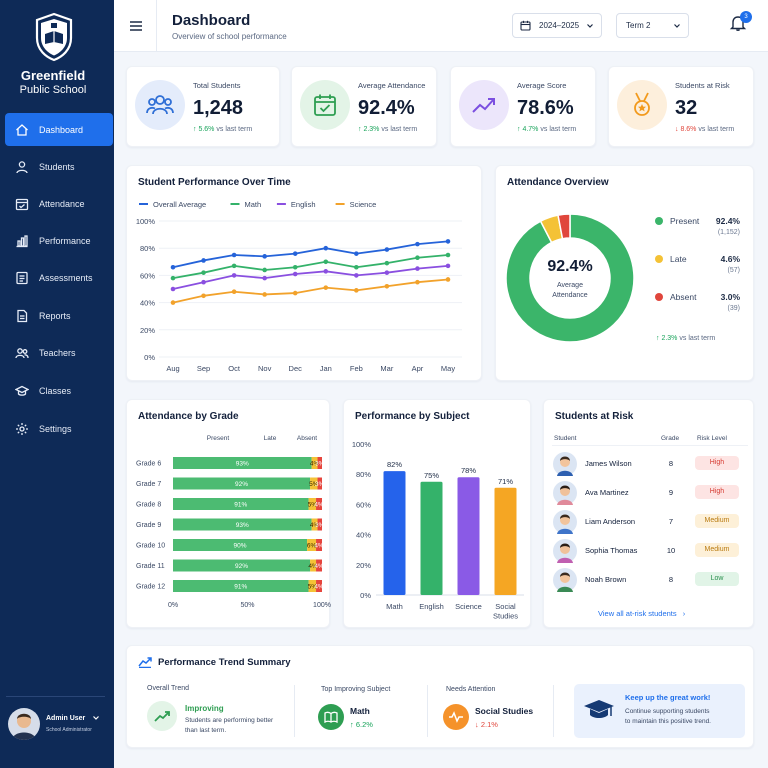  Describe the element at coordinates (727, 221) in the screenshot. I see `legend-pct: 92.4%` at that location.